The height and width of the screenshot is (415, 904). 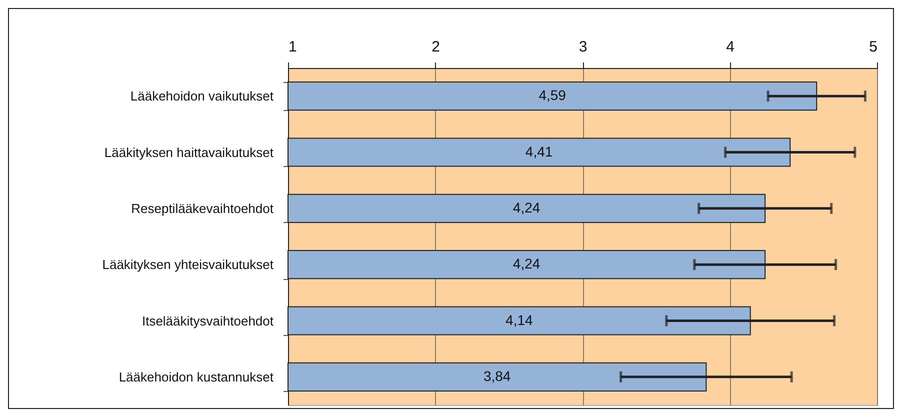 I want to click on x-tick-label: 4, so click(x=730, y=47).